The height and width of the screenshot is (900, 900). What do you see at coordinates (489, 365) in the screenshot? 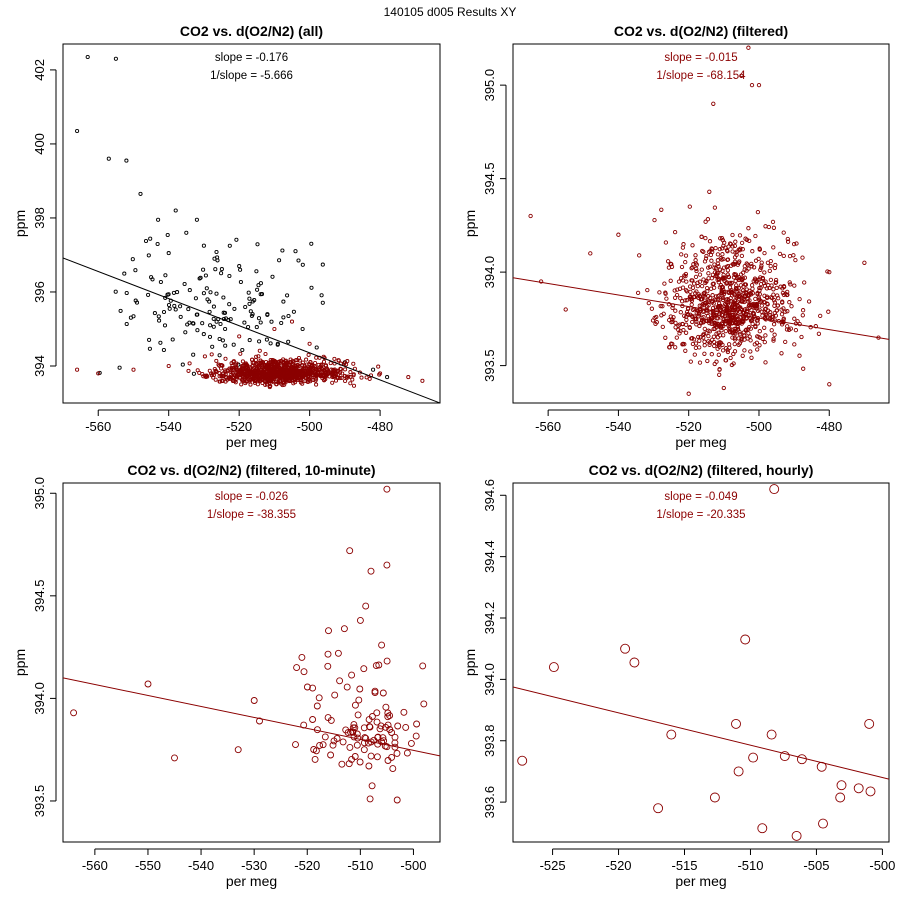
I see `y-tick-label: 393.5` at bounding box center [489, 365].